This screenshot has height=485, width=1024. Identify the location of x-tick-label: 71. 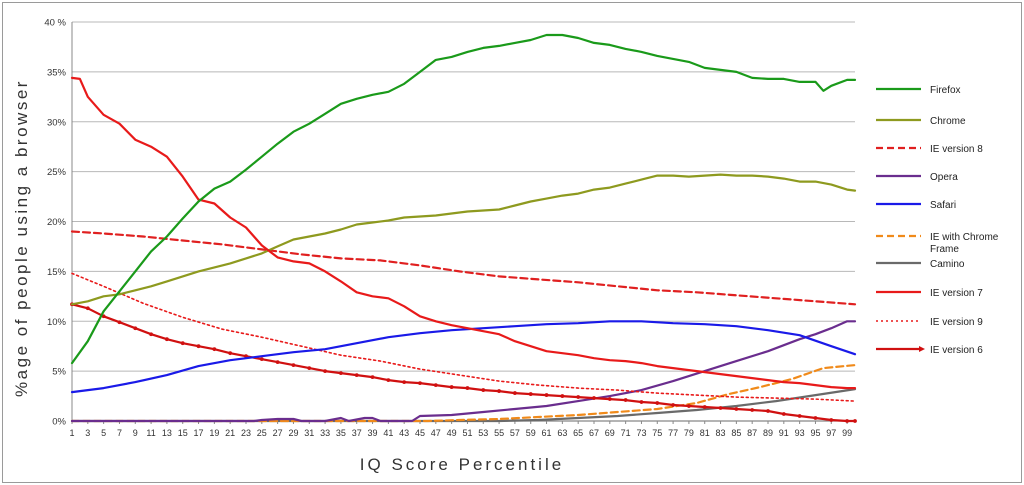
(626, 433).